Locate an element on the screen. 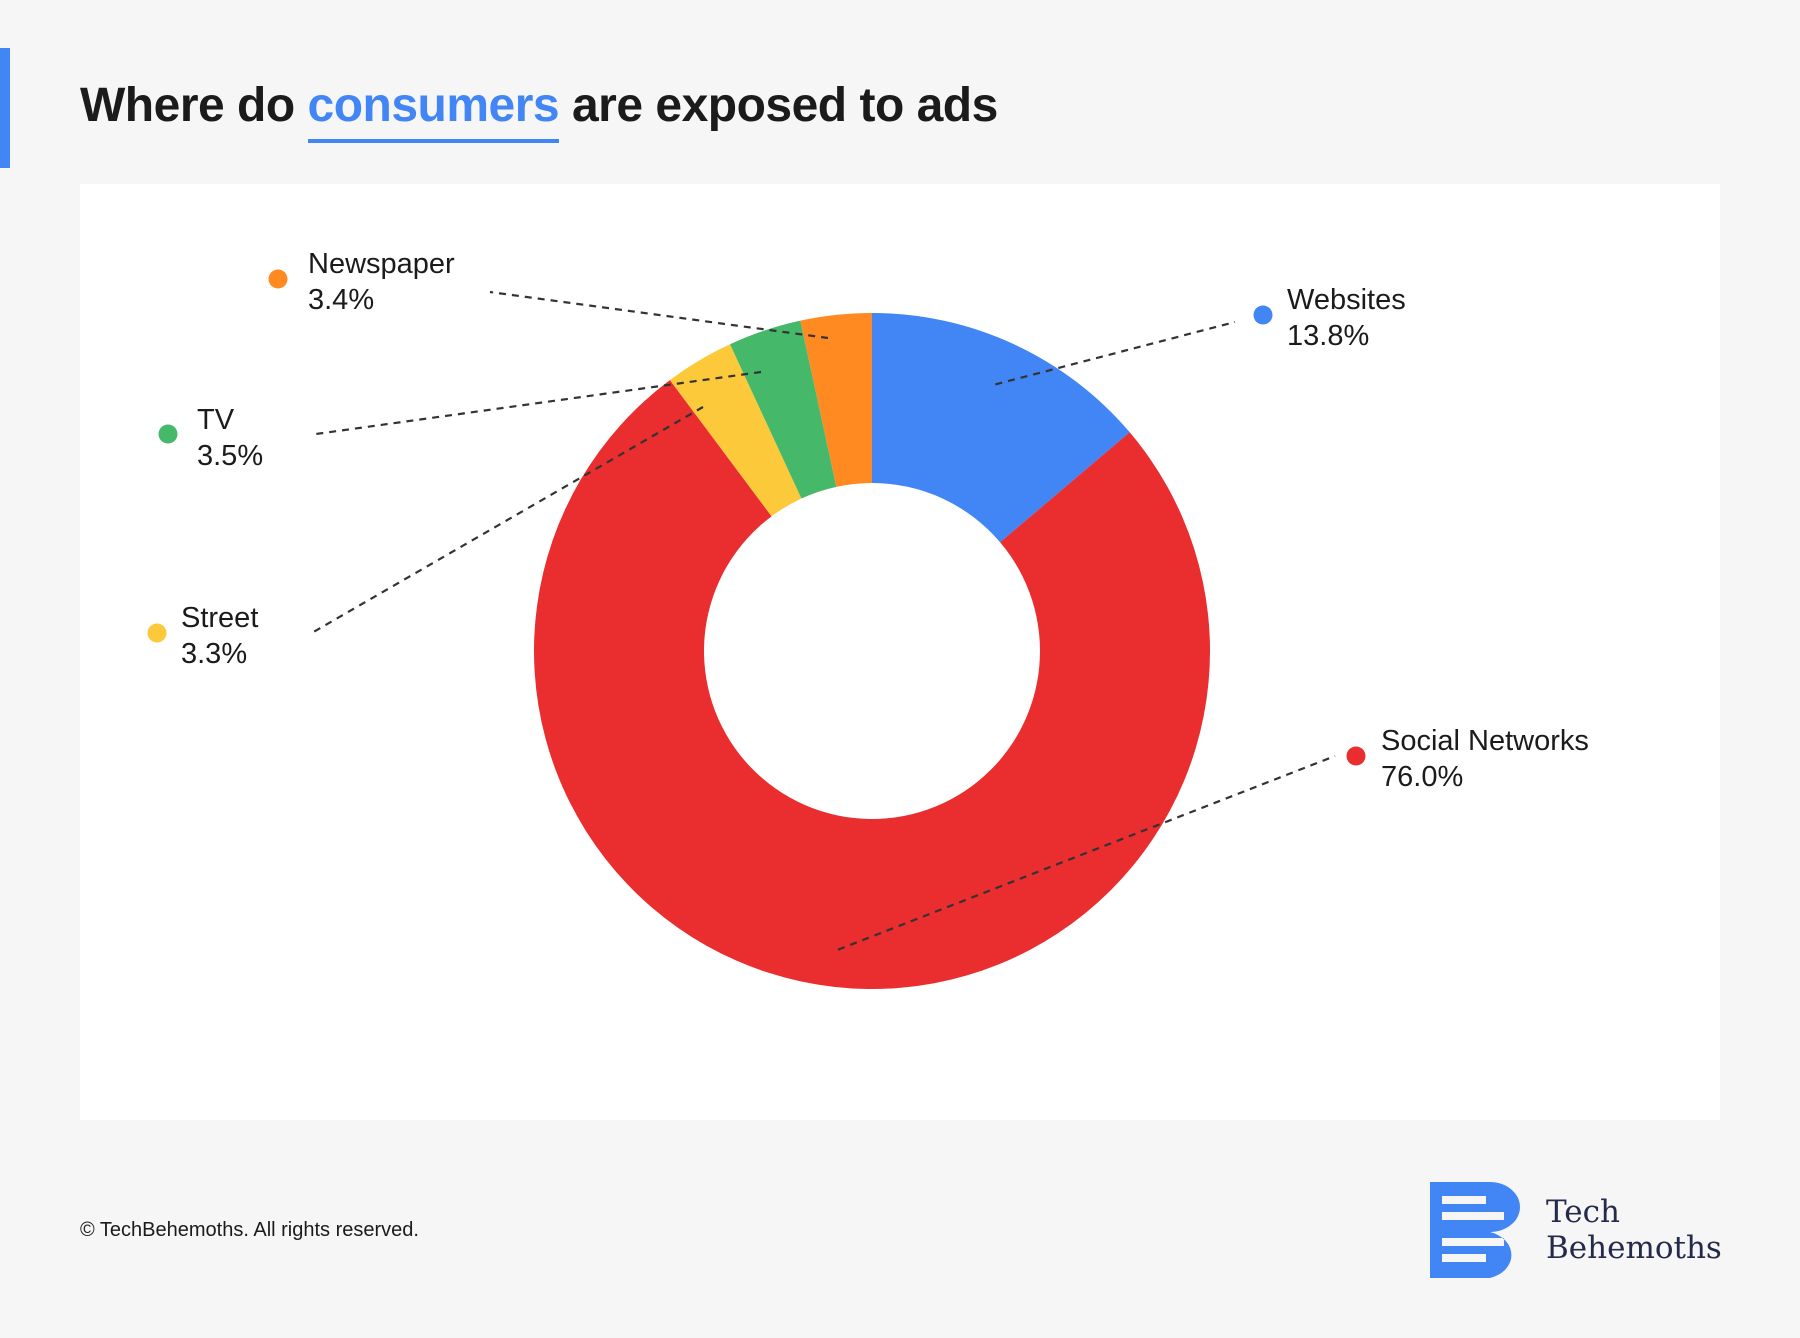 The image size is (1800, 1338). leader-line-tv is located at coordinates (538, 403).